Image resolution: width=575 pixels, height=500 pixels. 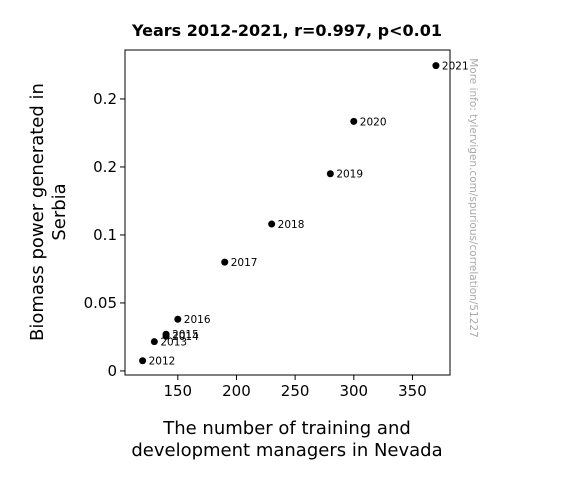 I want to click on x-axis-ticks: 150 200 250 300 350, so click(x=295, y=387).